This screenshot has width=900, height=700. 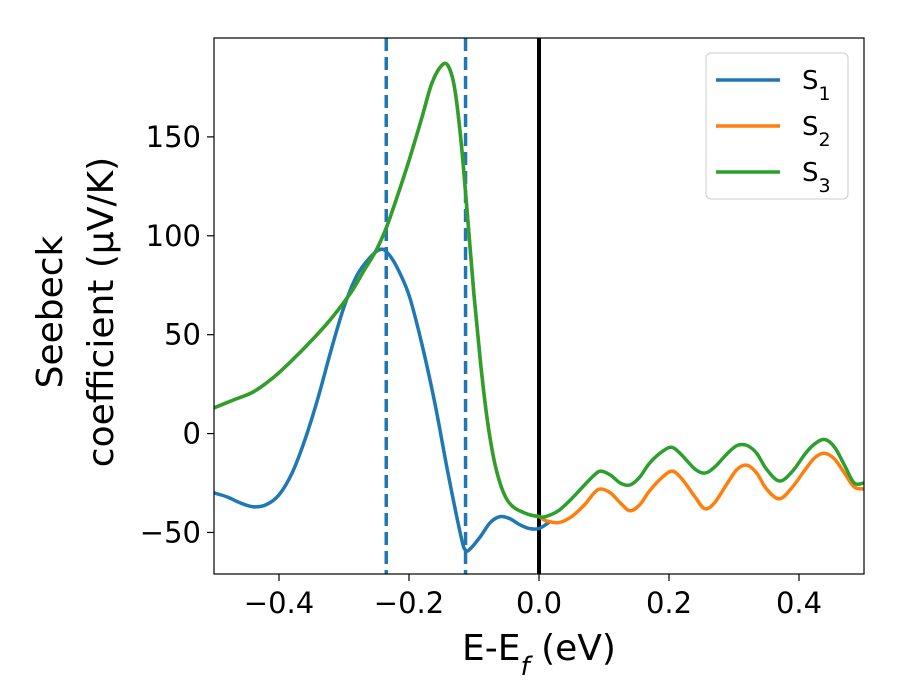 I want to click on x-axis-label: E-Ef (eV), so click(x=539, y=655).